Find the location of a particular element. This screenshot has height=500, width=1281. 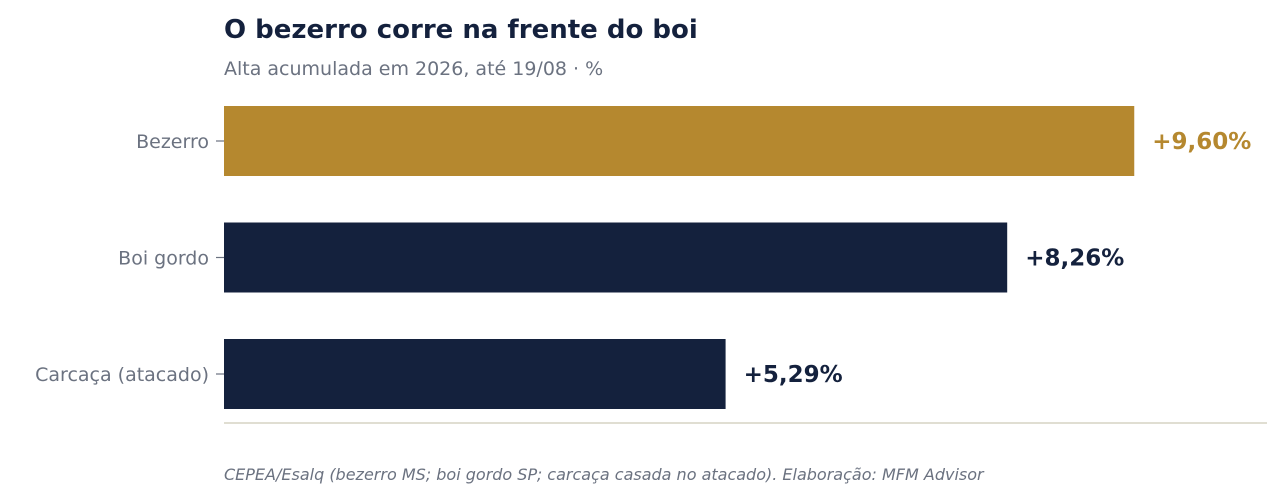

bar-bezerro is located at coordinates (679, 141).